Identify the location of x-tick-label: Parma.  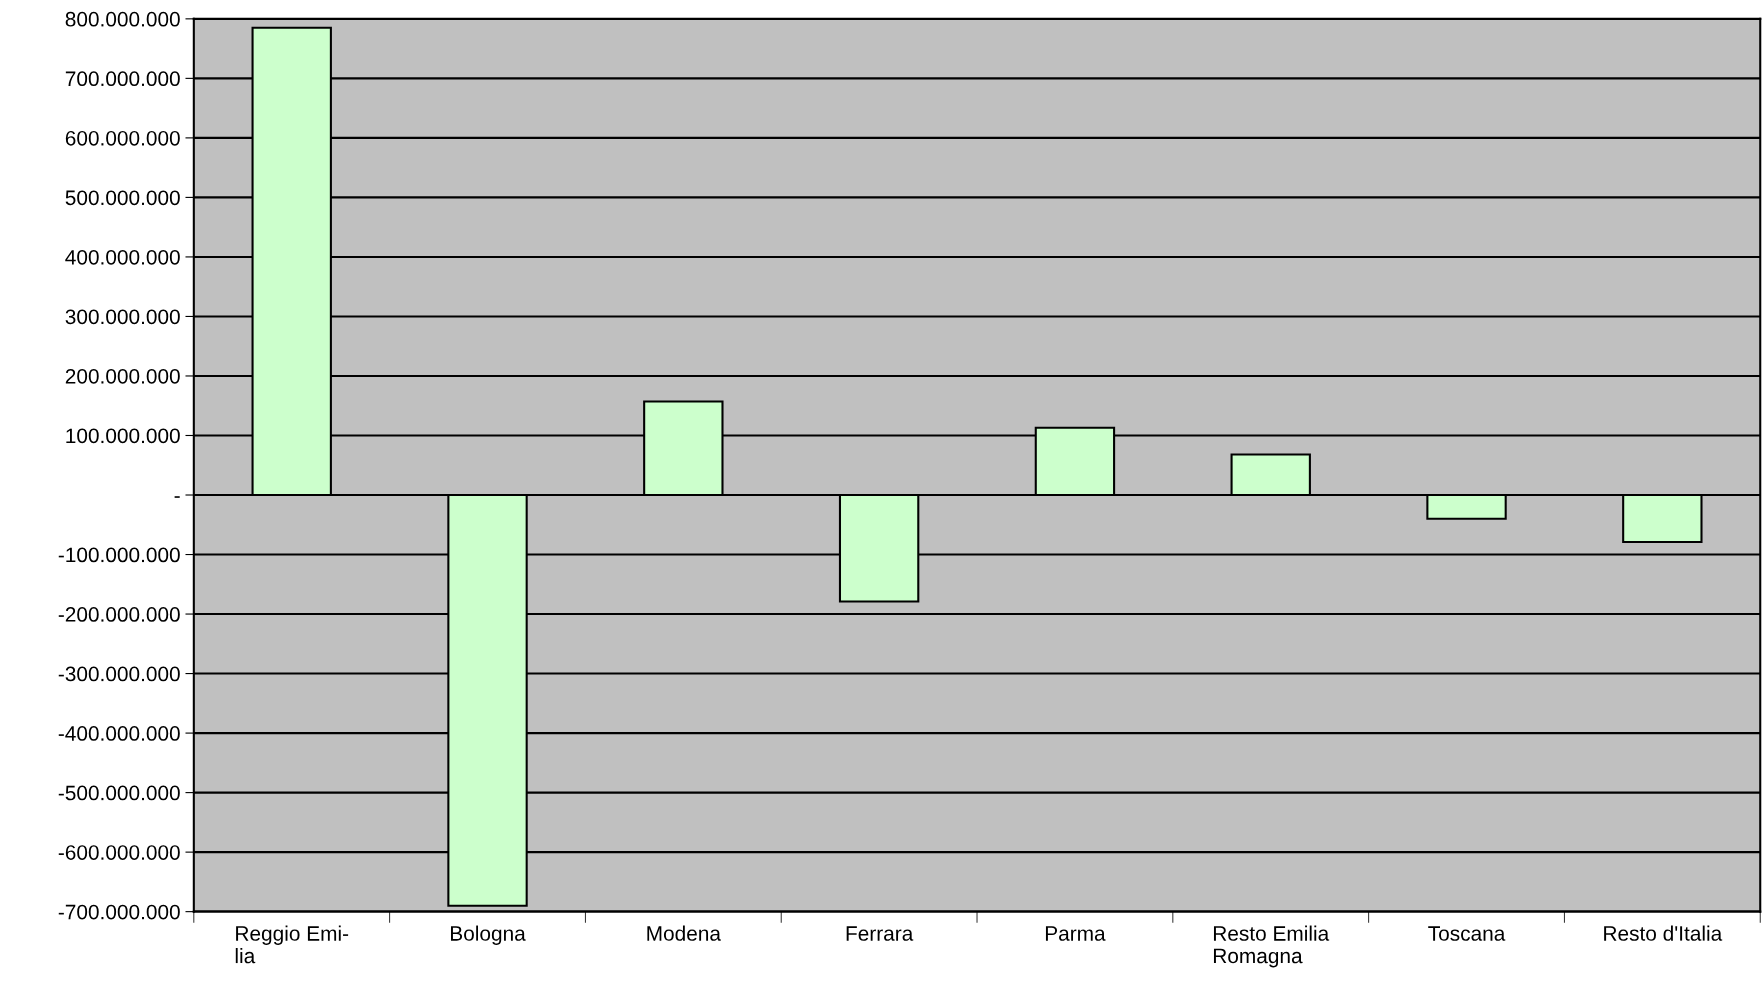
(1075, 933).